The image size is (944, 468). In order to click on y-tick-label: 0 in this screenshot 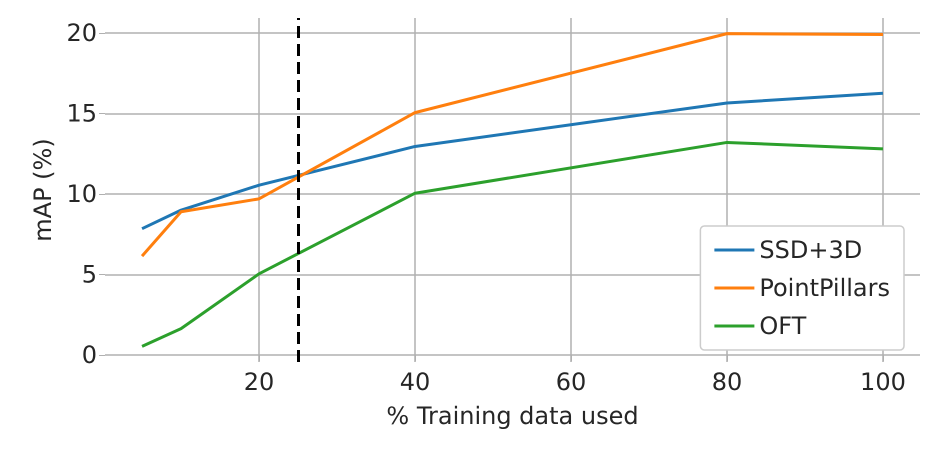, I will do `click(89, 355)`.